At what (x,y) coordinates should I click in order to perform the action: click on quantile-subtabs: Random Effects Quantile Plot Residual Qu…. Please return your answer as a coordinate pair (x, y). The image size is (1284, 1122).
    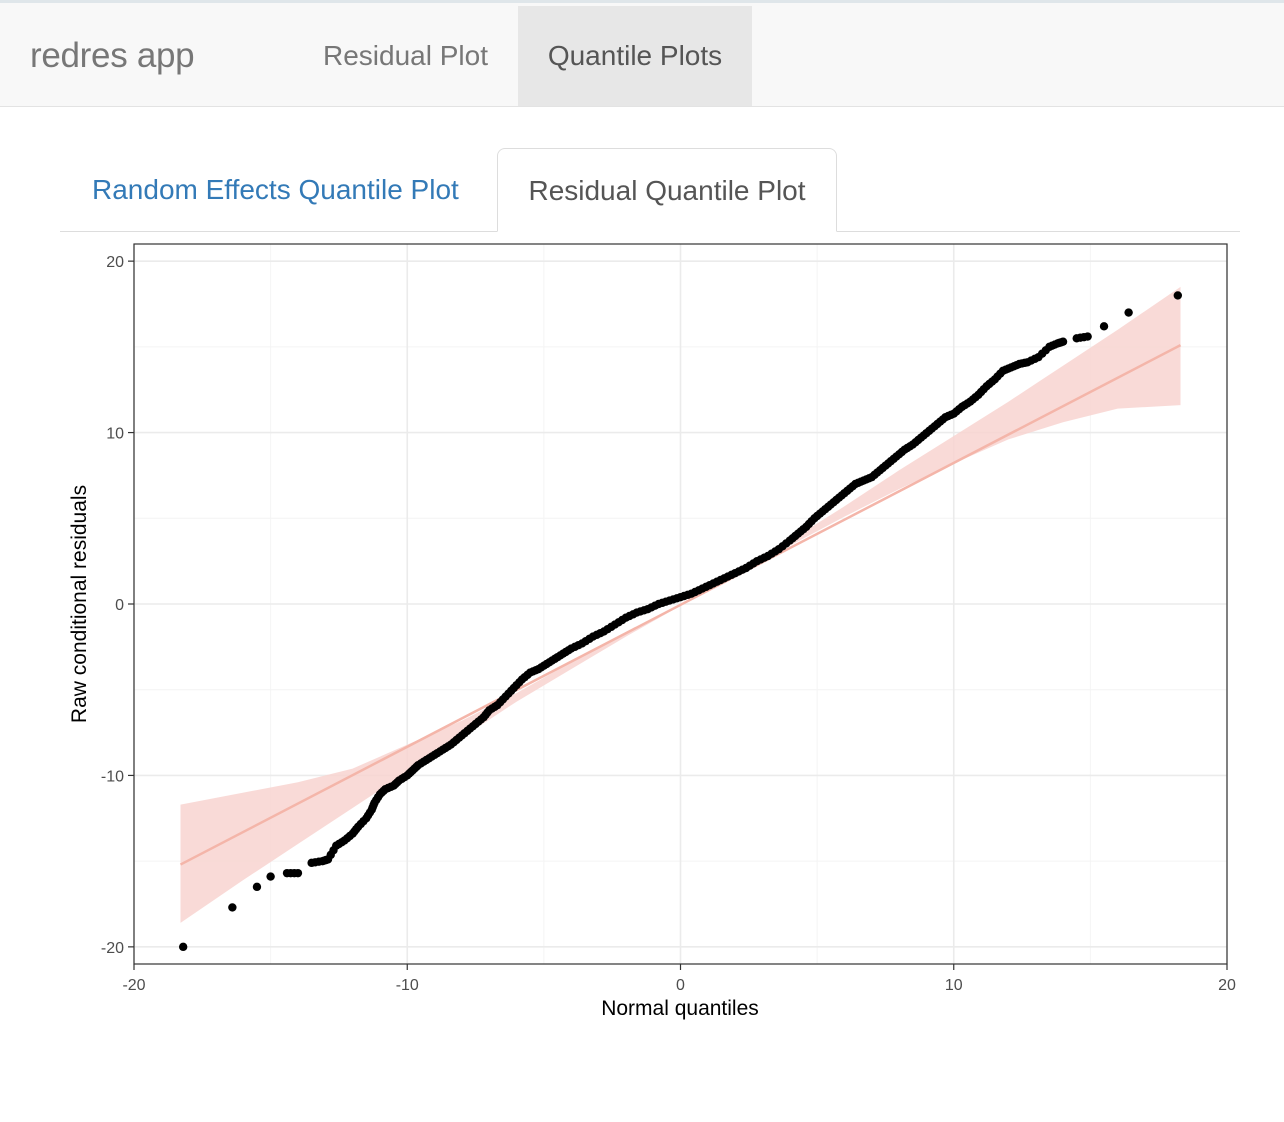
    Looking at the image, I should click on (650, 190).